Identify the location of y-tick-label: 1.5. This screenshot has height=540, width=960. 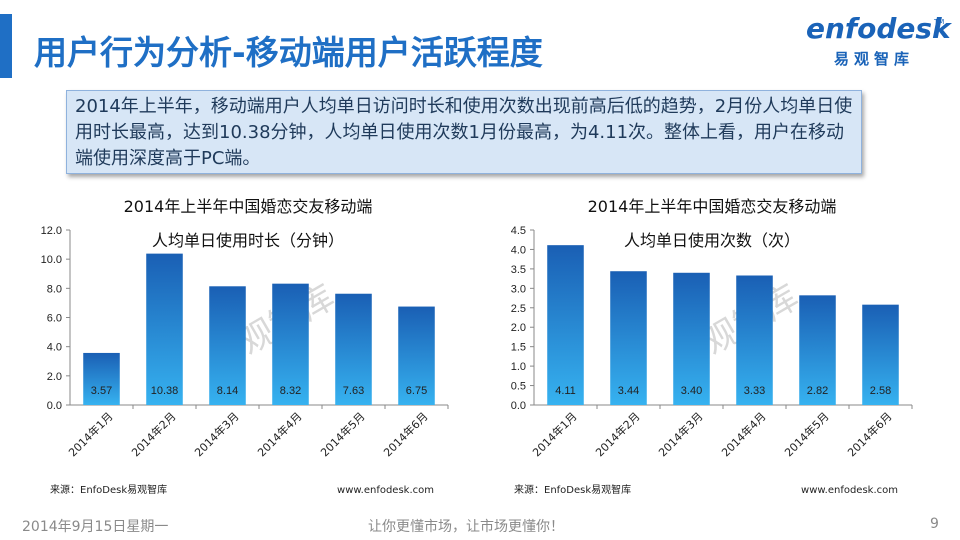
(518, 348).